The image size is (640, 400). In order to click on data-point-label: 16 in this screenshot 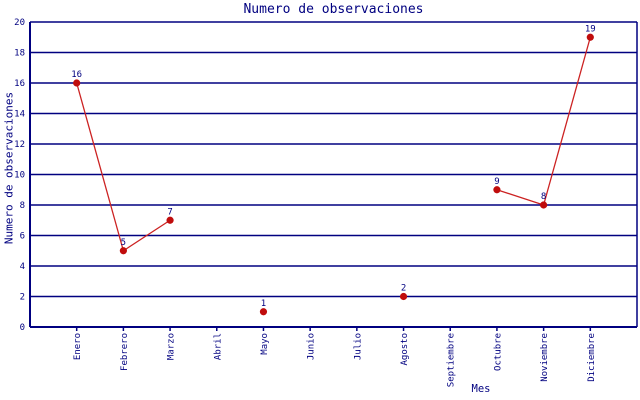, I will do `click(76, 75)`.